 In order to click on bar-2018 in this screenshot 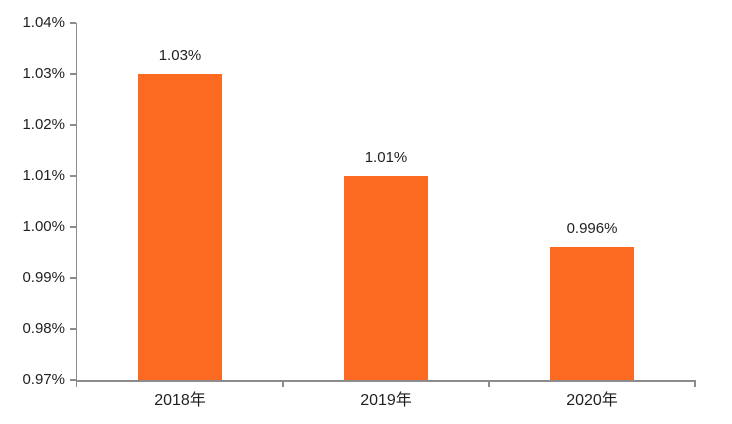, I will do `click(180, 227)`.